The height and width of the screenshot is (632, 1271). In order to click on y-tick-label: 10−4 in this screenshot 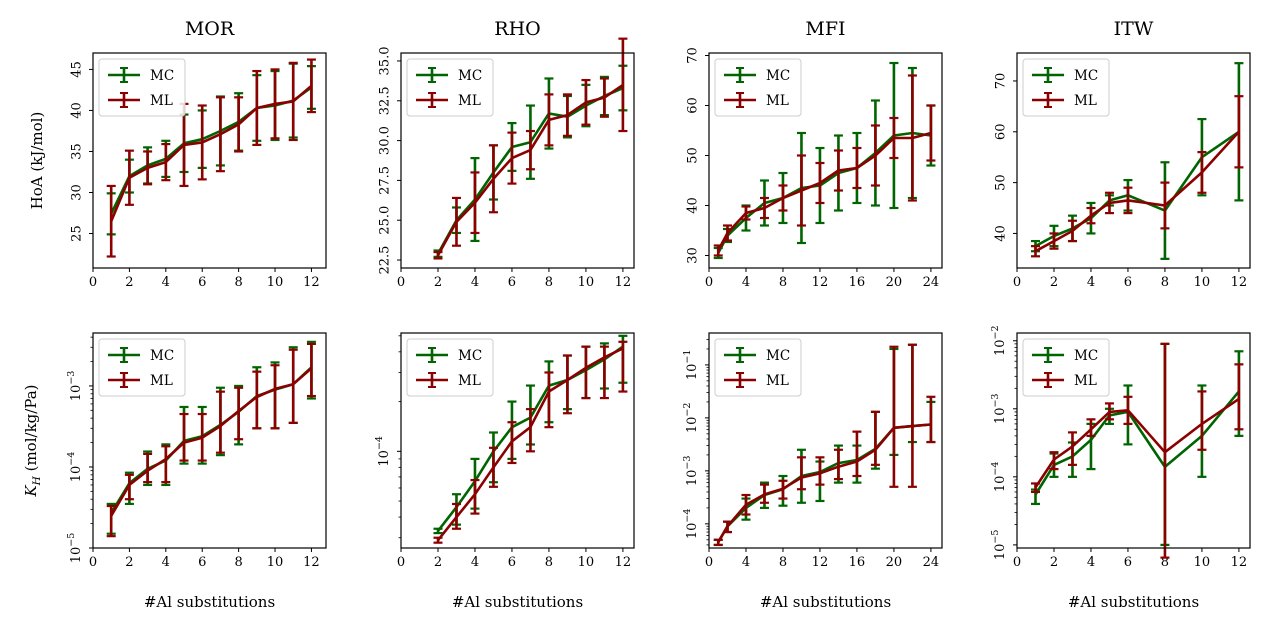, I will do `click(691, 524)`.